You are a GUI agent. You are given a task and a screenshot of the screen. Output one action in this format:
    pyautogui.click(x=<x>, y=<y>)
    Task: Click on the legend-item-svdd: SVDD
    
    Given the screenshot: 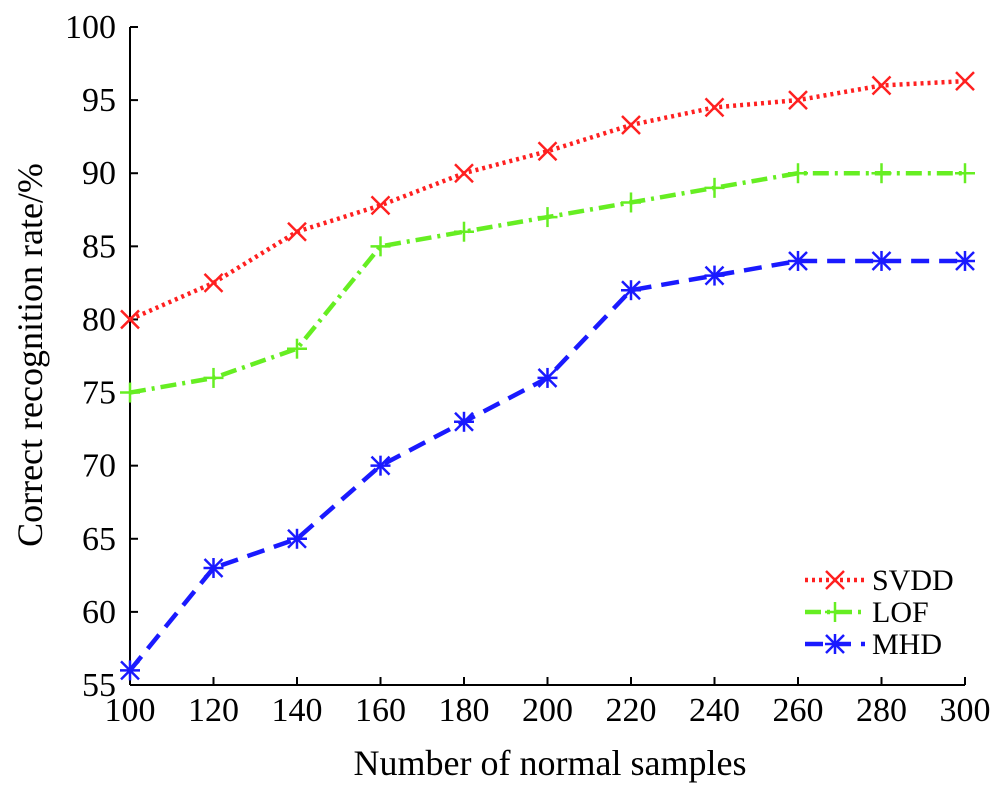 What is the action you would take?
    pyautogui.click(x=879, y=580)
    